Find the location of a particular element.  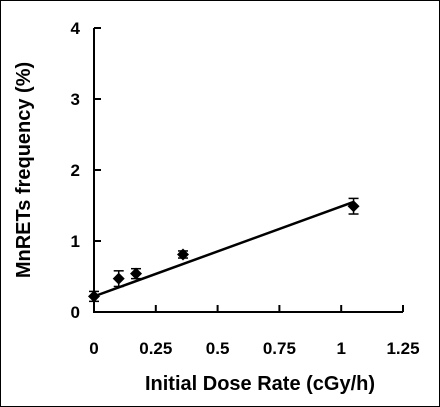

y-axis-title: MnRETs frequency (%) is located at coordinates (24, 170).